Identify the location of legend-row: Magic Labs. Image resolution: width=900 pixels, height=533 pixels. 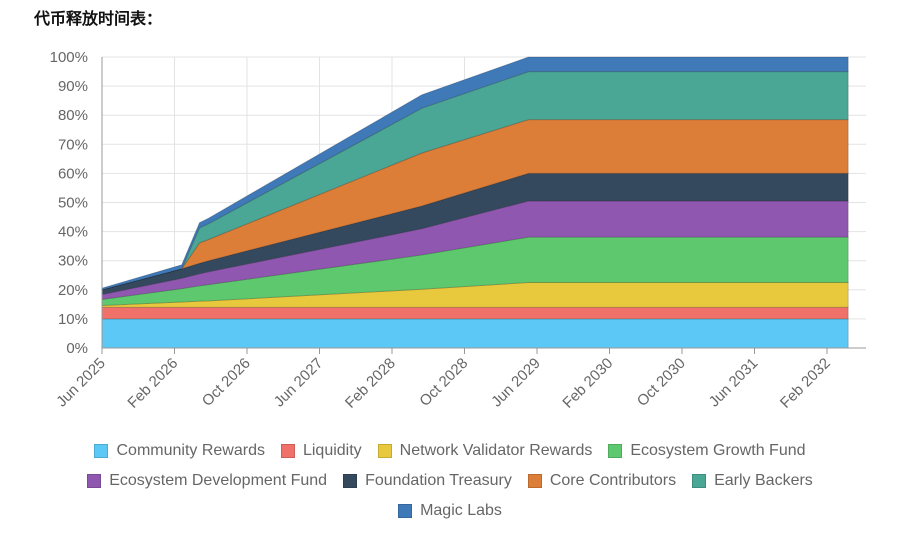
(450, 511).